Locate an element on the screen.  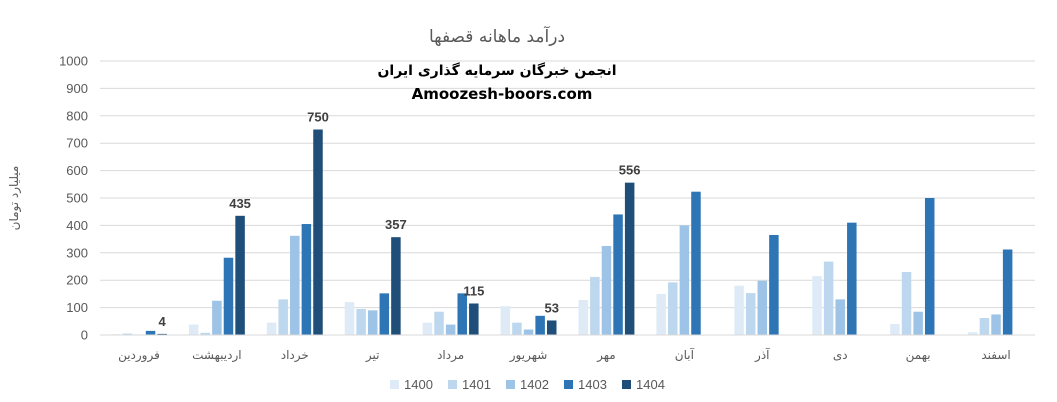
x-category-label: مرداد is located at coordinates (450, 355).